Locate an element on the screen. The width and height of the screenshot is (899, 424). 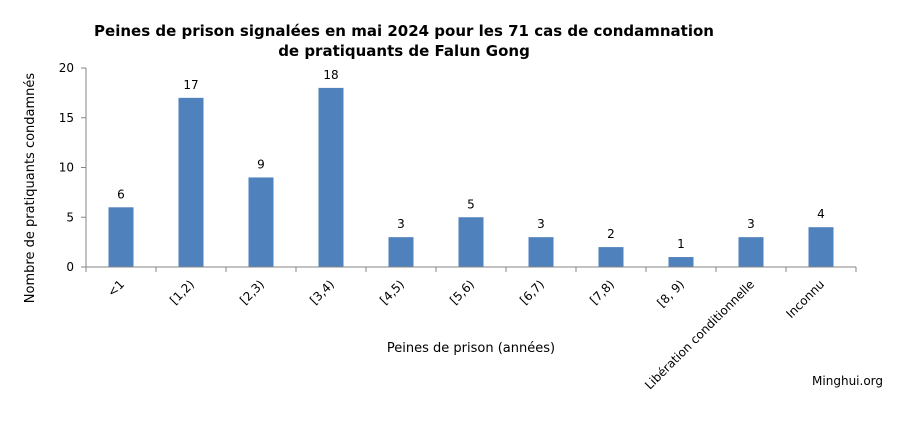
bar-value-label: 9 is located at coordinates (261, 164).